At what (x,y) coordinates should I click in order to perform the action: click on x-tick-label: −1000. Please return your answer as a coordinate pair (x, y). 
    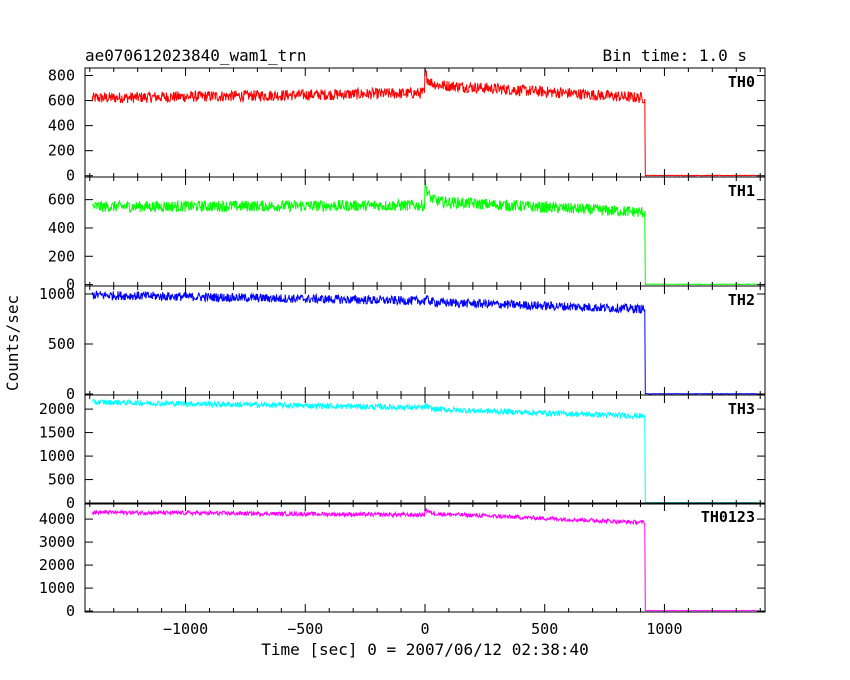
    Looking at the image, I should click on (185, 629).